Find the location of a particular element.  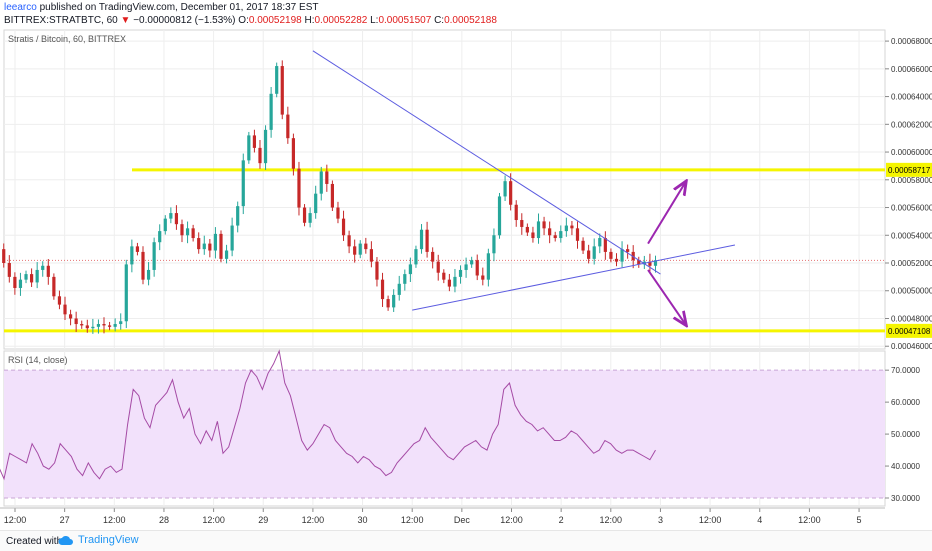

price-badge is located at coordinates (909, 169).